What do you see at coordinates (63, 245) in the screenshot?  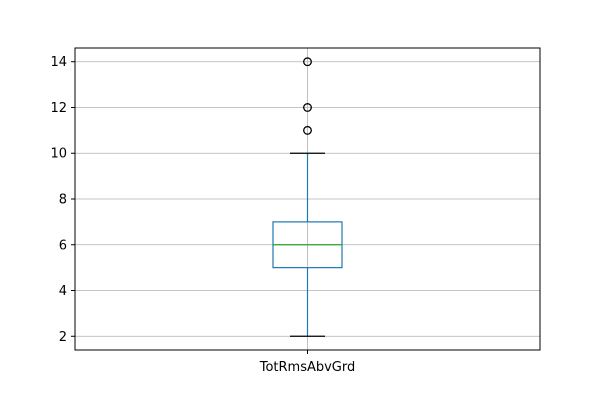 I see `y-tick-label: 6` at bounding box center [63, 245].